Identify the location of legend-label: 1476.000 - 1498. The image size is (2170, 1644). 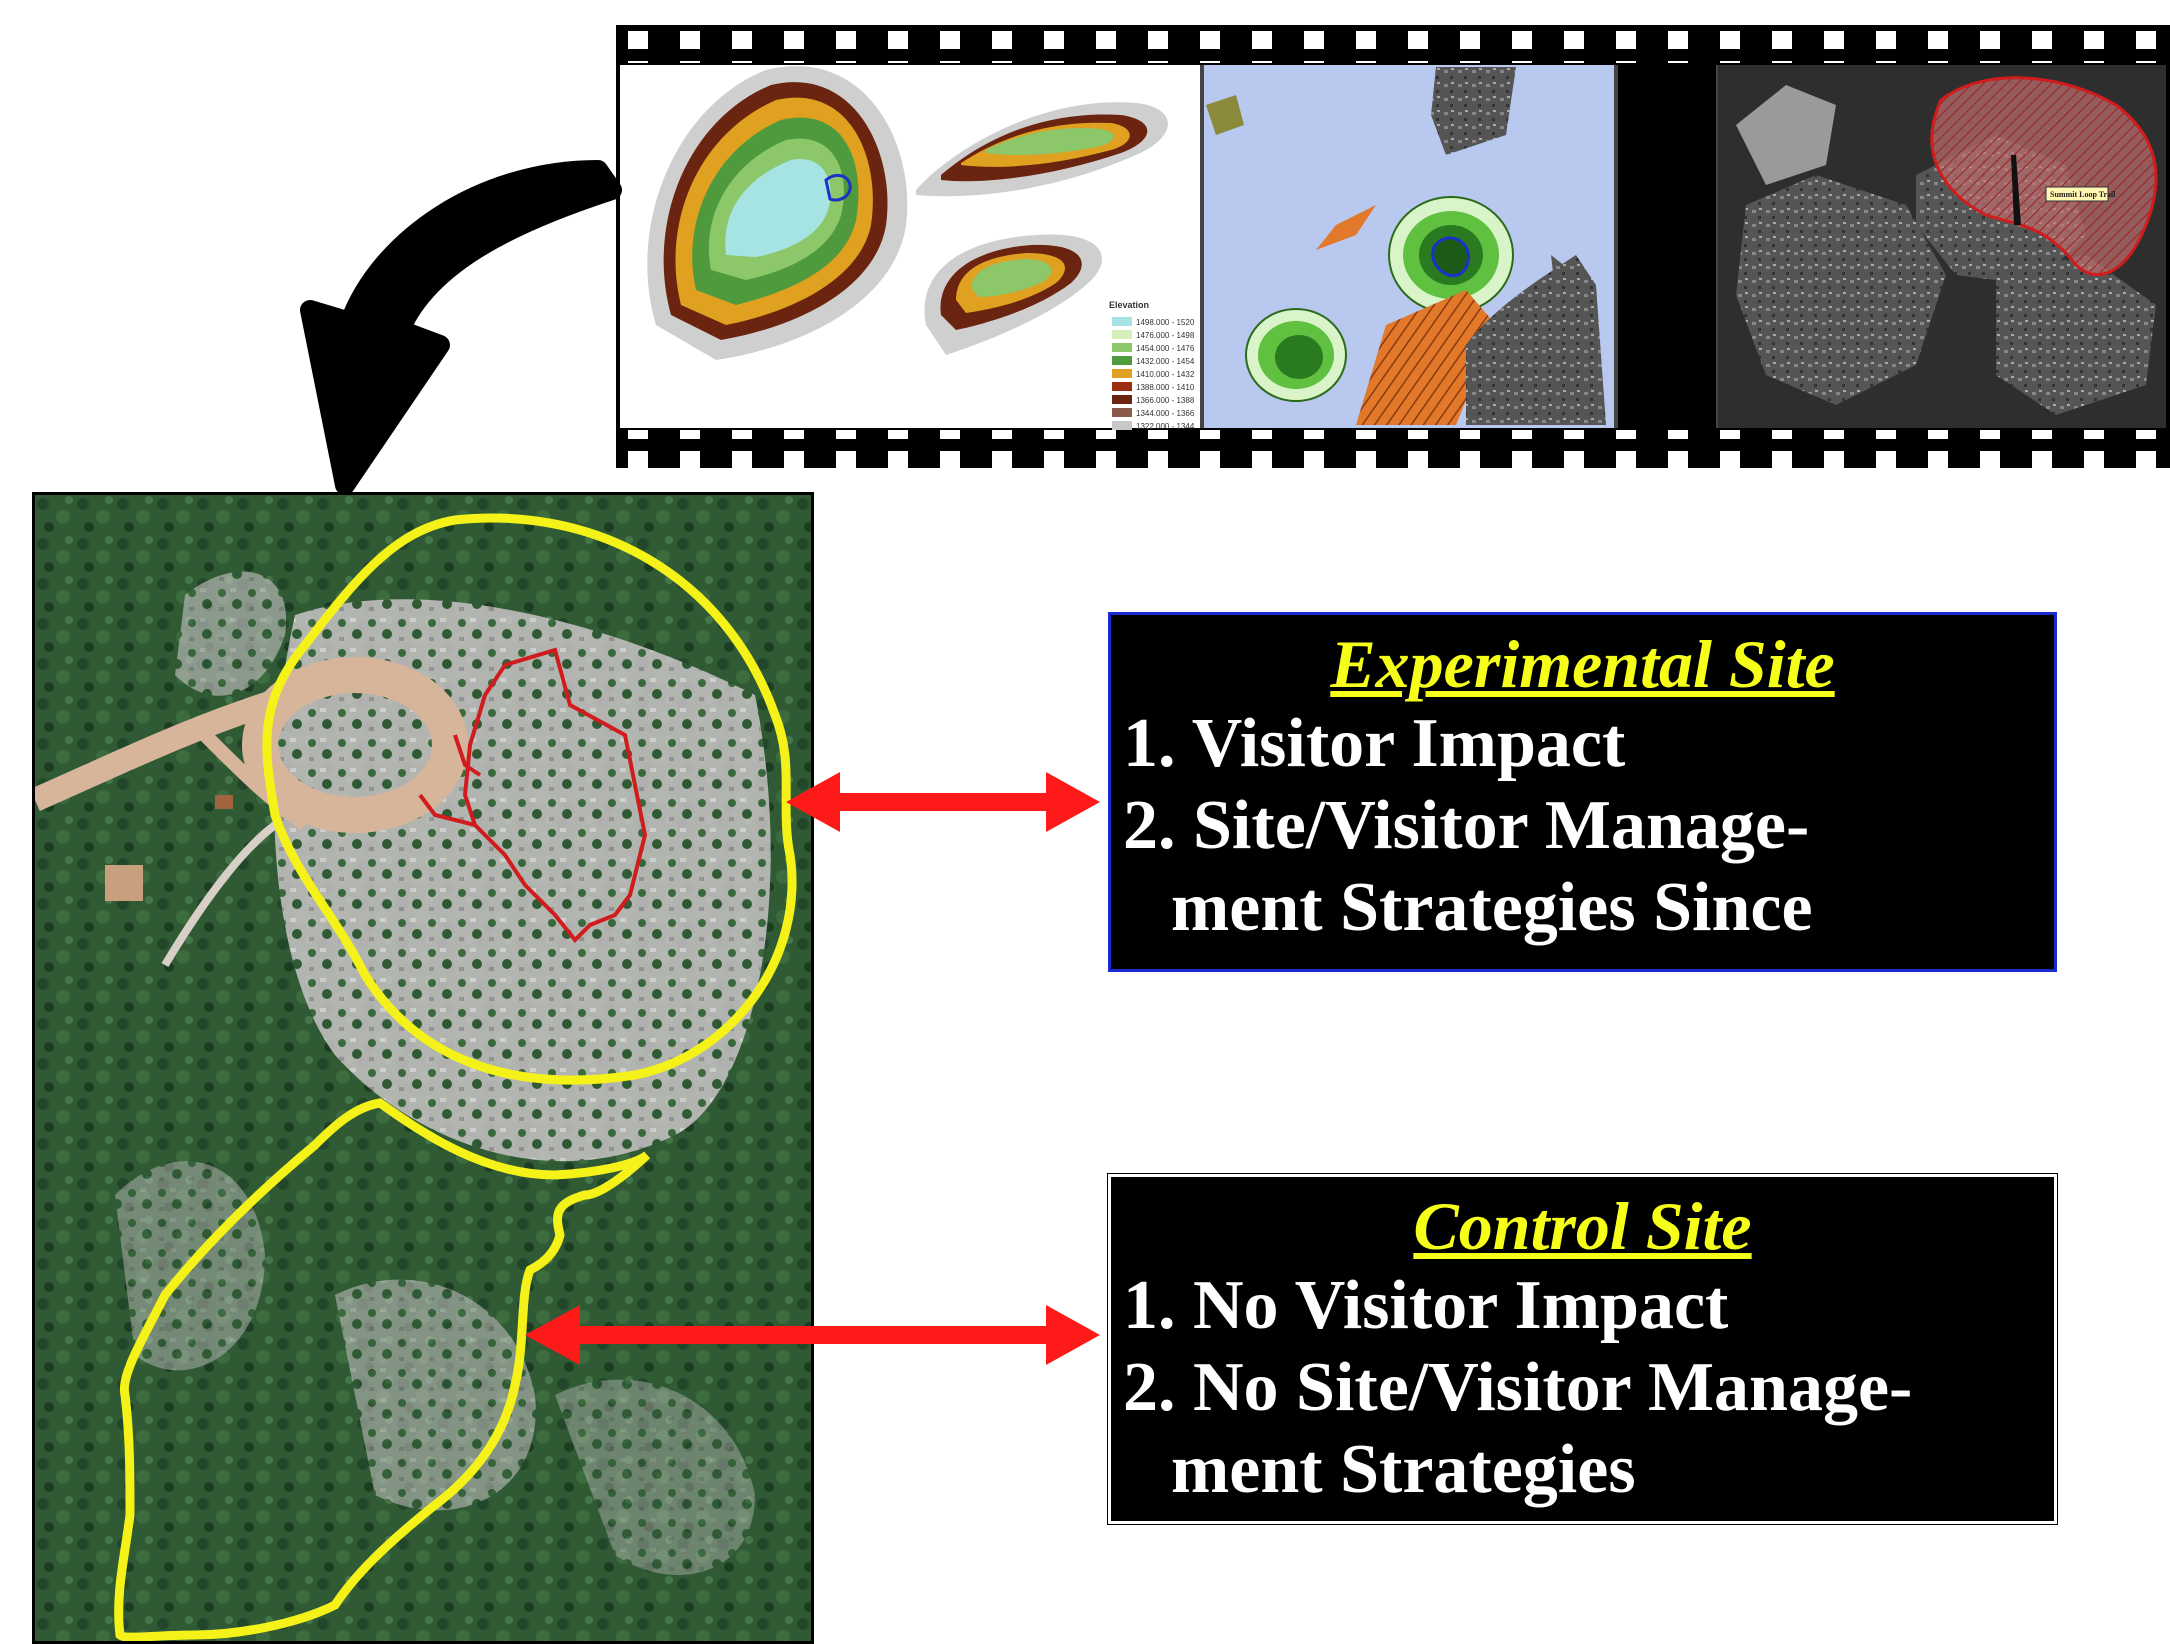
(1165, 335).